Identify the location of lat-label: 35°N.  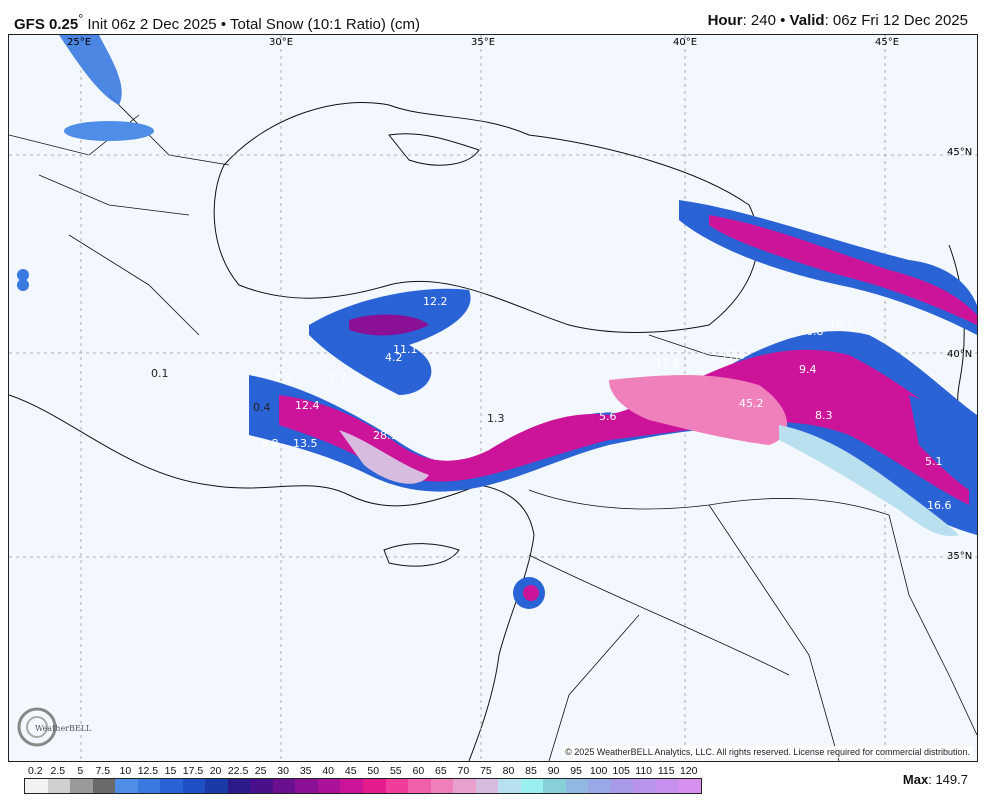
(959, 556).